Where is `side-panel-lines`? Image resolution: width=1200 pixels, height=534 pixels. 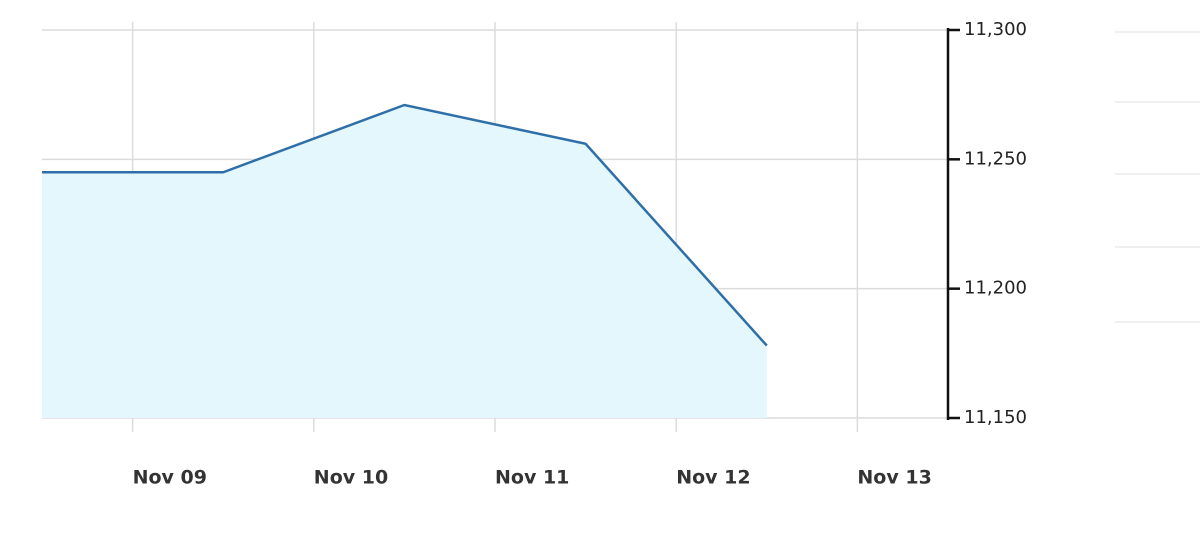
side-panel-lines is located at coordinates (1157, 177).